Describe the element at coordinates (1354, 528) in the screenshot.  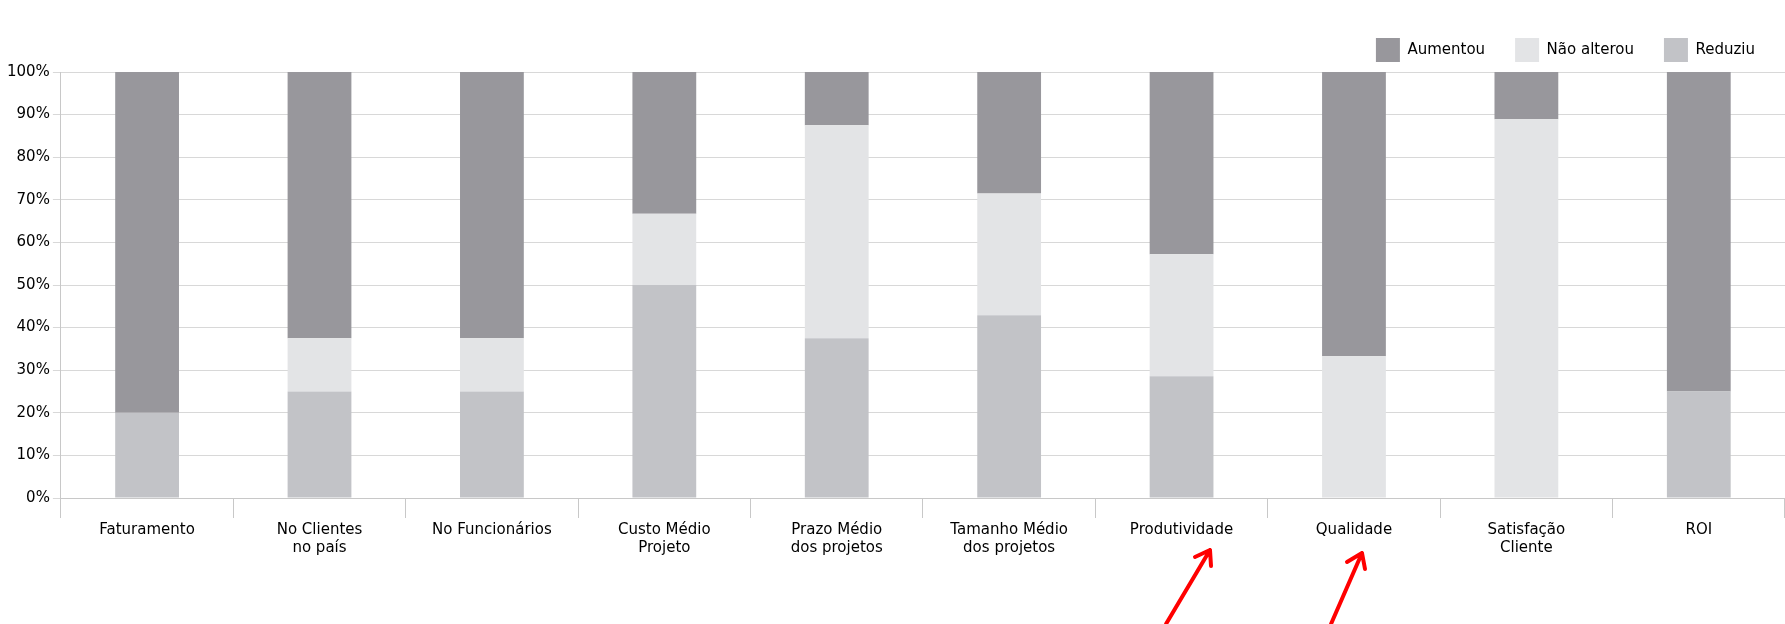
I see `x-tick-label: Qualidade` at that location.